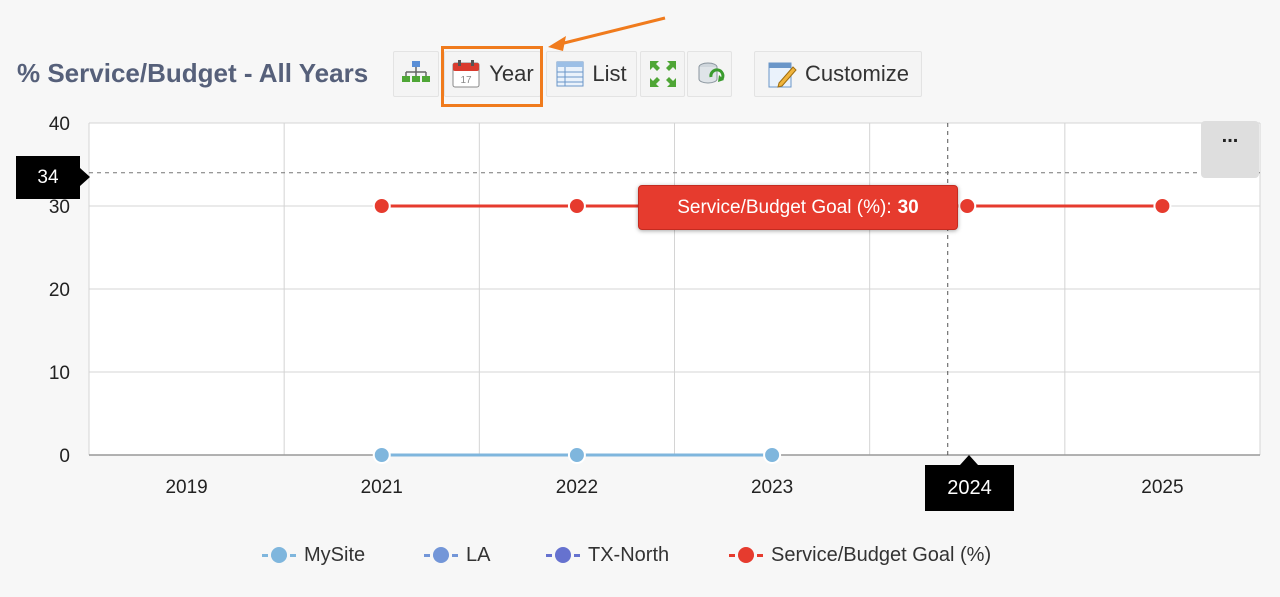  What do you see at coordinates (59, 373) in the screenshot?
I see `y-tick-label: 10` at bounding box center [59, 373].